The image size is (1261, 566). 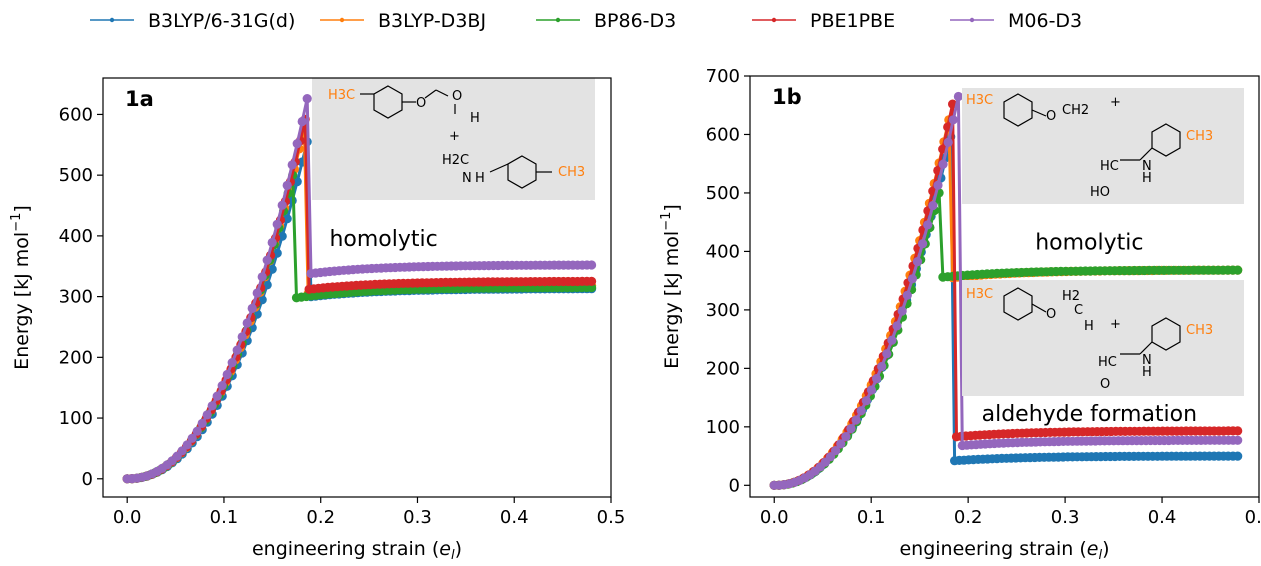 I want to click on panel-label: 1b, so click(x=787, y=97).